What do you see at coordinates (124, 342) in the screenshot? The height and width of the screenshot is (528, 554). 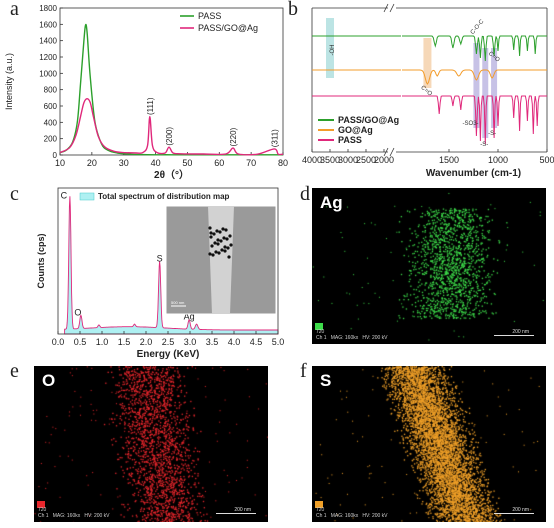 I see `x-tick-label: 1.5` at bounding box center [124, 342].